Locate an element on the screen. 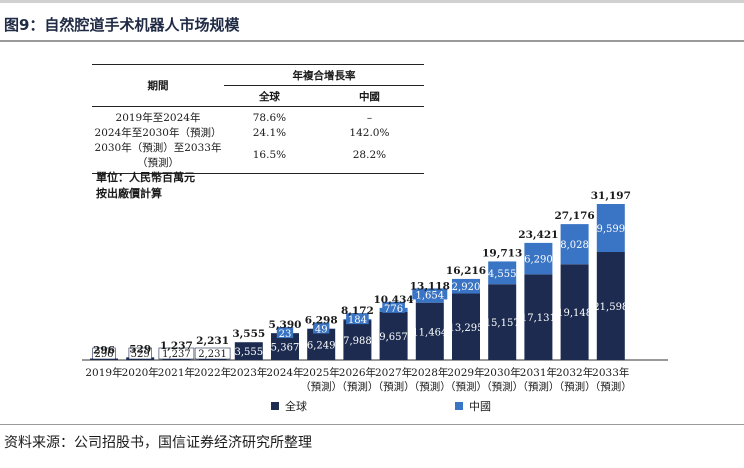 Image resolution: width=744 pixels, height=468 pixels. total-label: 31,197 is located at coordinates (611, 196).